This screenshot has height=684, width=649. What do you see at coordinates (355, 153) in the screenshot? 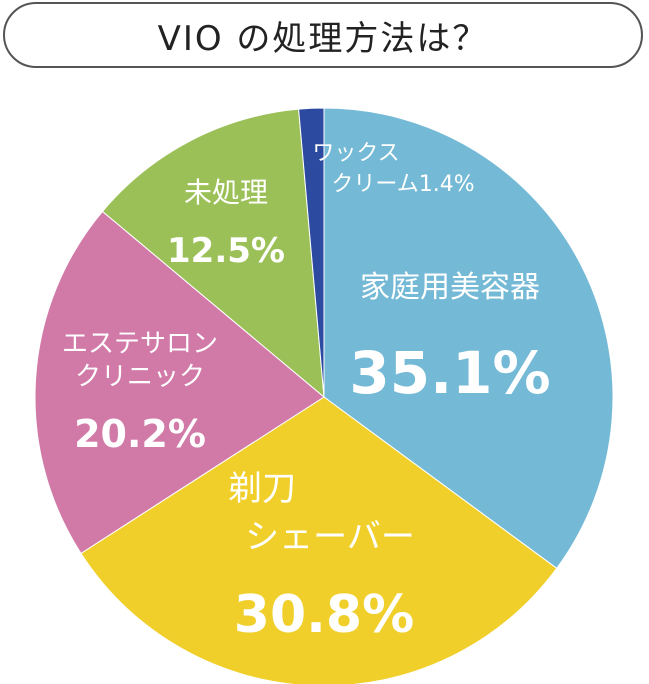
I see `slice-label: ワックス` at bounding box center [355, 153].